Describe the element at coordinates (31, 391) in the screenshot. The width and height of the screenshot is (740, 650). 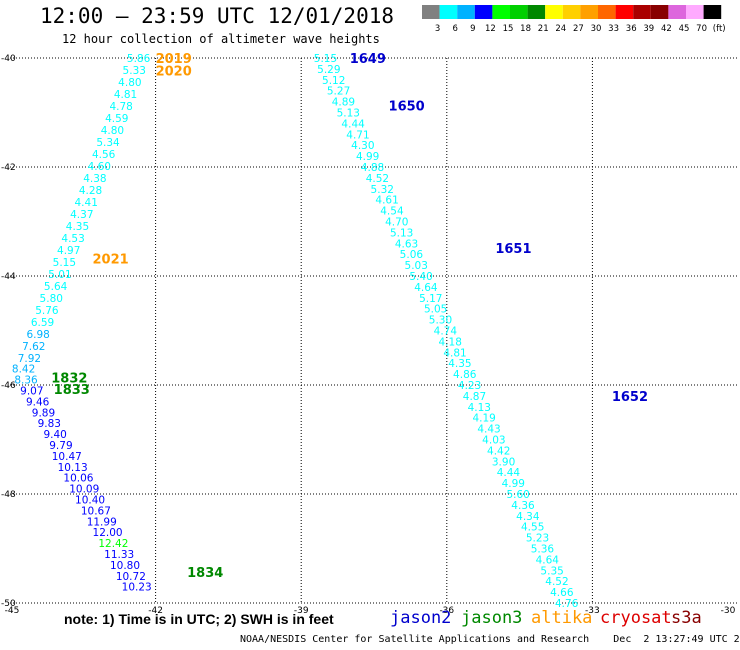
I see `swh-value: 9.07` at that location.